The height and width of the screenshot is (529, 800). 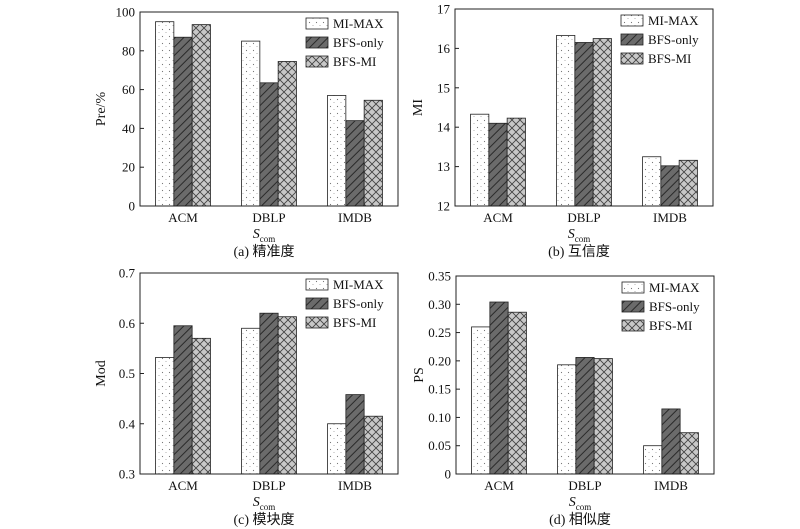 What do you see at coordinates (127, 273) in the screenshot?
I see `y-tick-label: 0.7` at bounding box center [127, 273].